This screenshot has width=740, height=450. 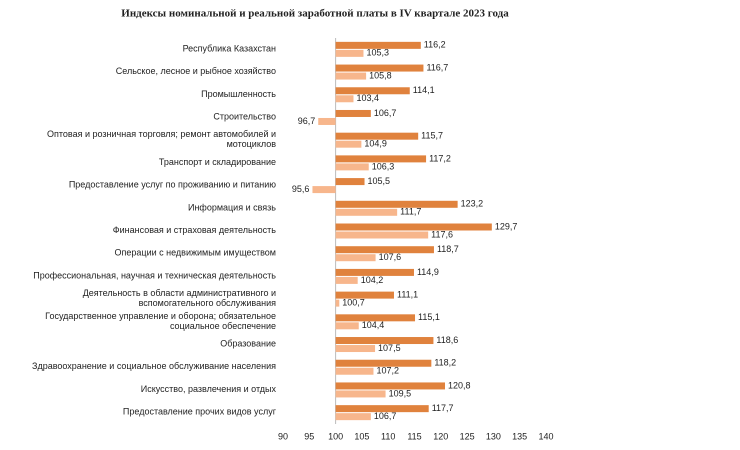 What do you see at coordinates (390, 257) in the screenshot?
I see `value-label: 107,6` at bounding box center [390, 257].